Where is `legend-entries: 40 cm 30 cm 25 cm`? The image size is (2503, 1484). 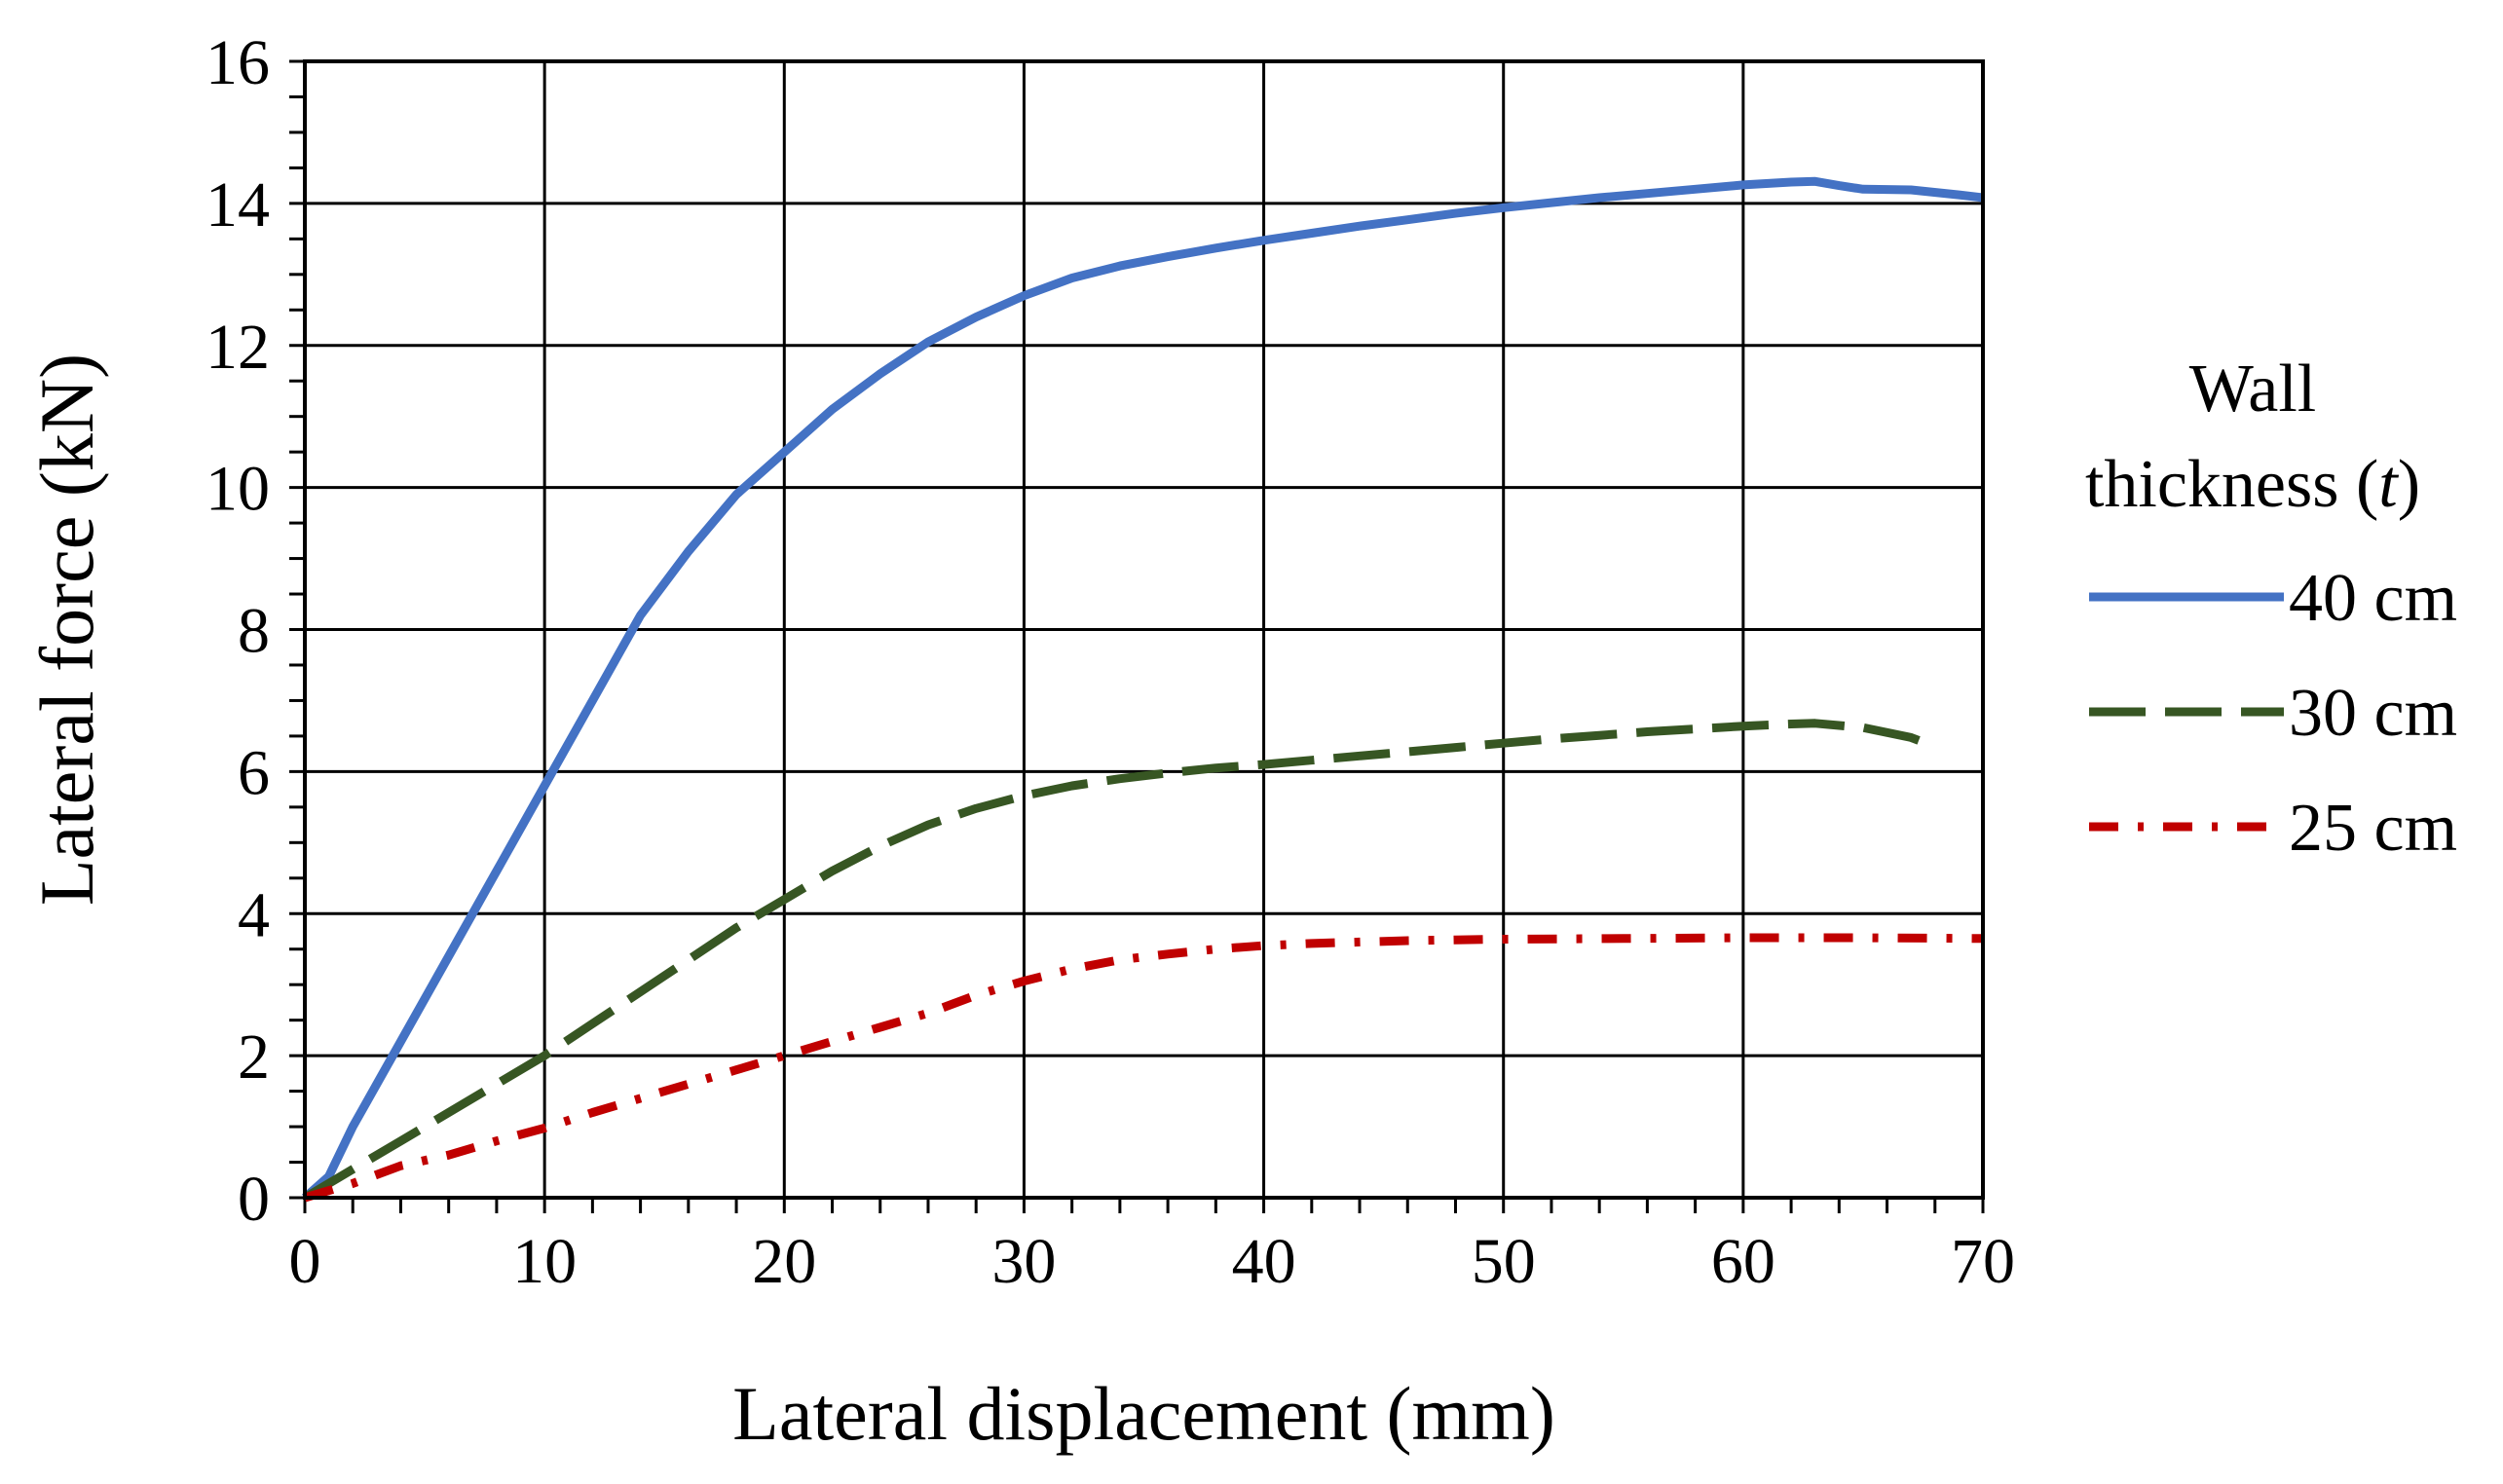
legend-entries: 40 cm 30 cm 25 cm is located at coordinates (2273, 713).